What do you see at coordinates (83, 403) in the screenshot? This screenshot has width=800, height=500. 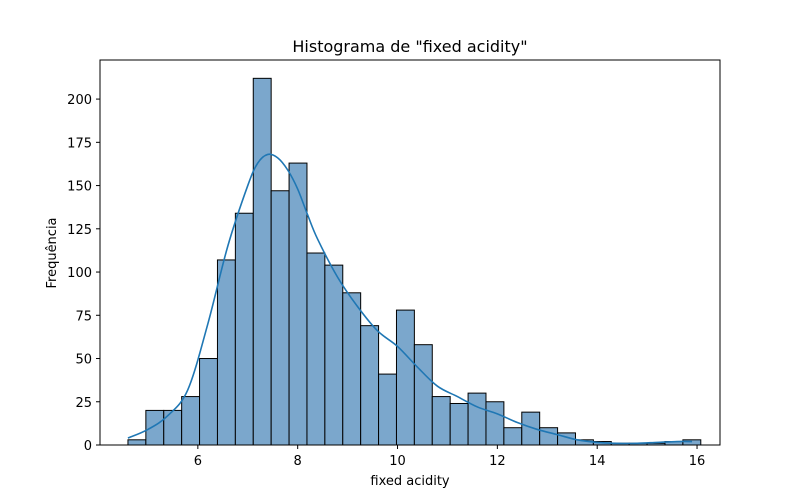 I see `y-tick-label: 25` at bounding box center [83, 403].